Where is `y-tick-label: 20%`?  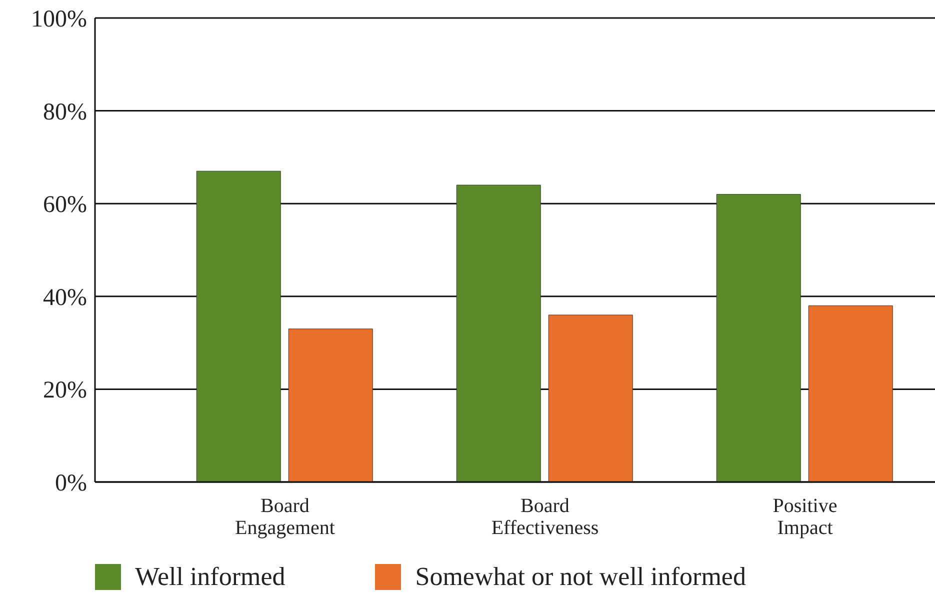 y-tick-label: 20% is located at coordinates (65, 391).